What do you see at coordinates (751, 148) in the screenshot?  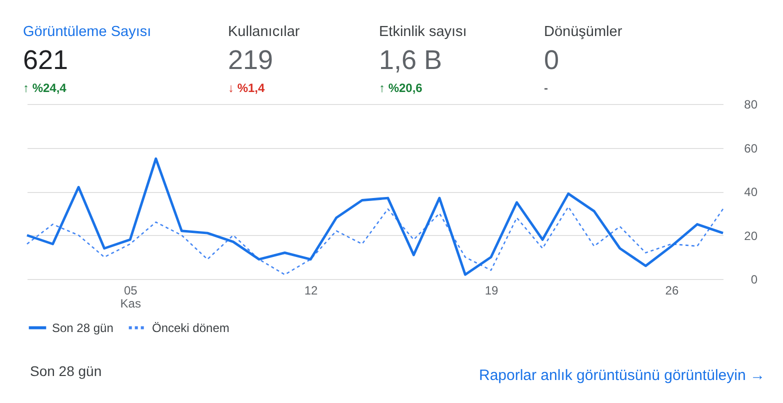 I see `y-tick-label: 60` at bounding box center [751, 148].